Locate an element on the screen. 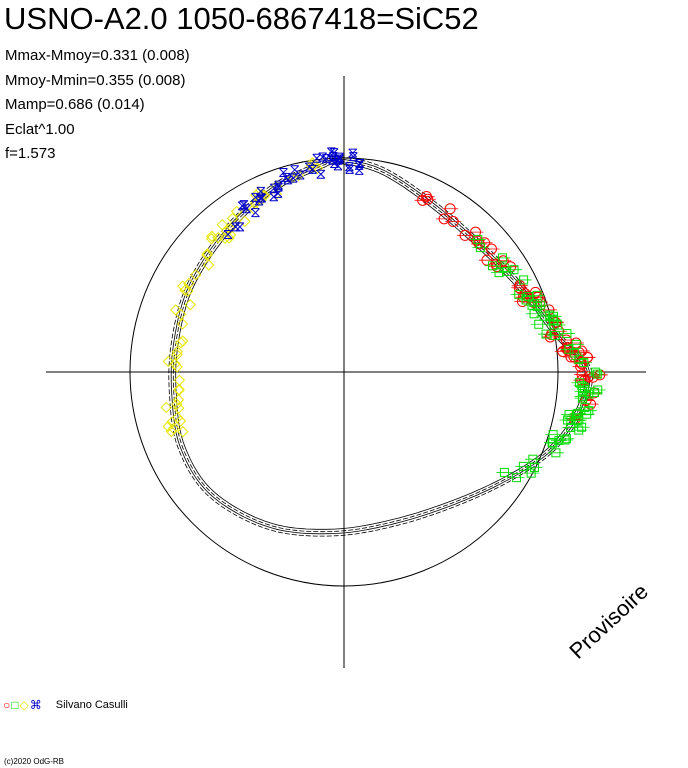  watermark-text: Provisoire is located at coordinates (608, 621).